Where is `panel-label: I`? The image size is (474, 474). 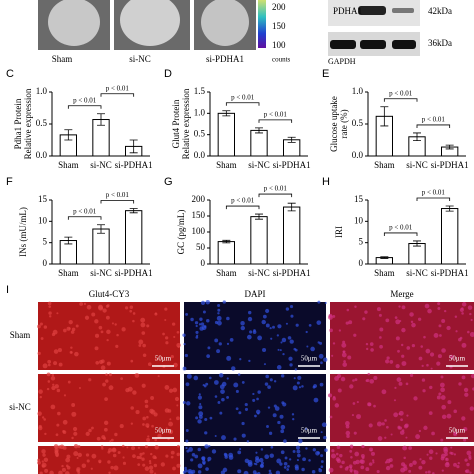 panel-label: I is located at coordinates (7, 290).